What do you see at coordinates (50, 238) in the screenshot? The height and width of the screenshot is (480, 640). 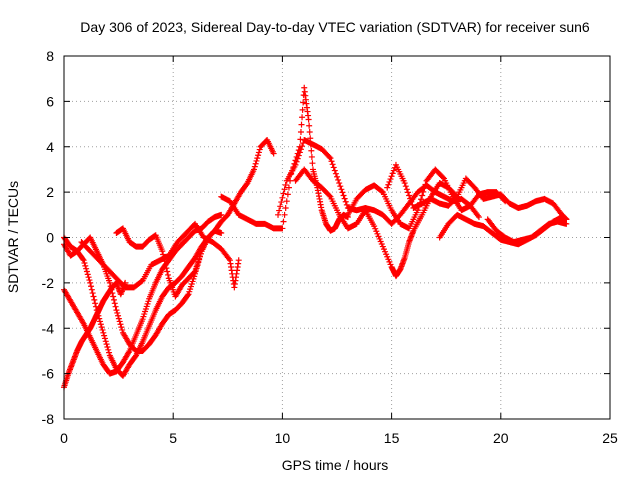 I see `y-tick-label: 0` at bounding box center [50, 238].